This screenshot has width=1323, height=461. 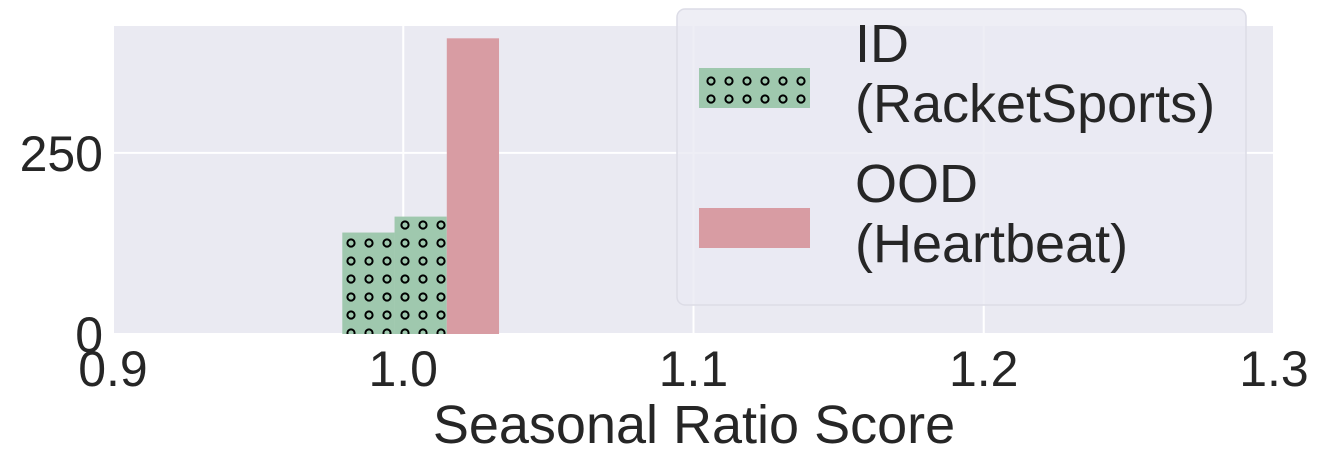 What do you see at coordinates (61, 154) in the screenshot?
I see `y-tick-label-1: 250` at bounding box center [61, 154].